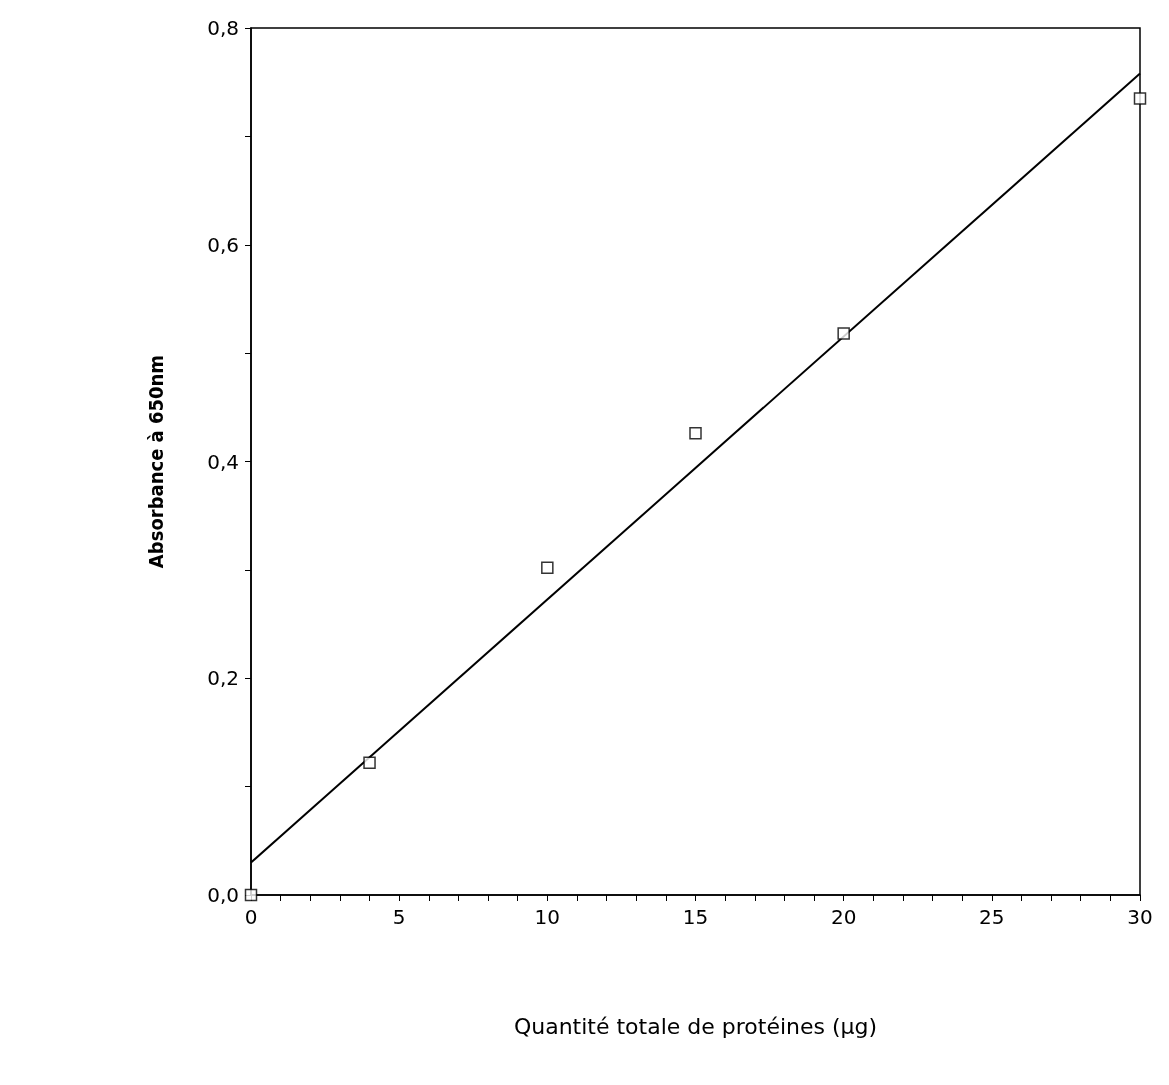 The height and width of the screenshot is (1085, 1169). Describe the element at coordinates (1140, 917) in the screenshot. I see `x-tick-label: 30` at that location.